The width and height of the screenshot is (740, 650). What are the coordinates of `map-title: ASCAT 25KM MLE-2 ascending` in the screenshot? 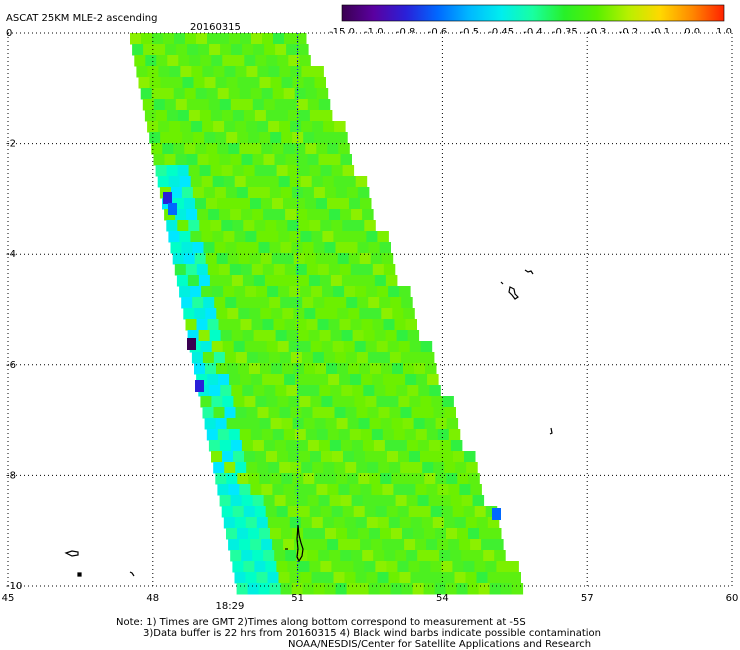 It's located at (81, 18).